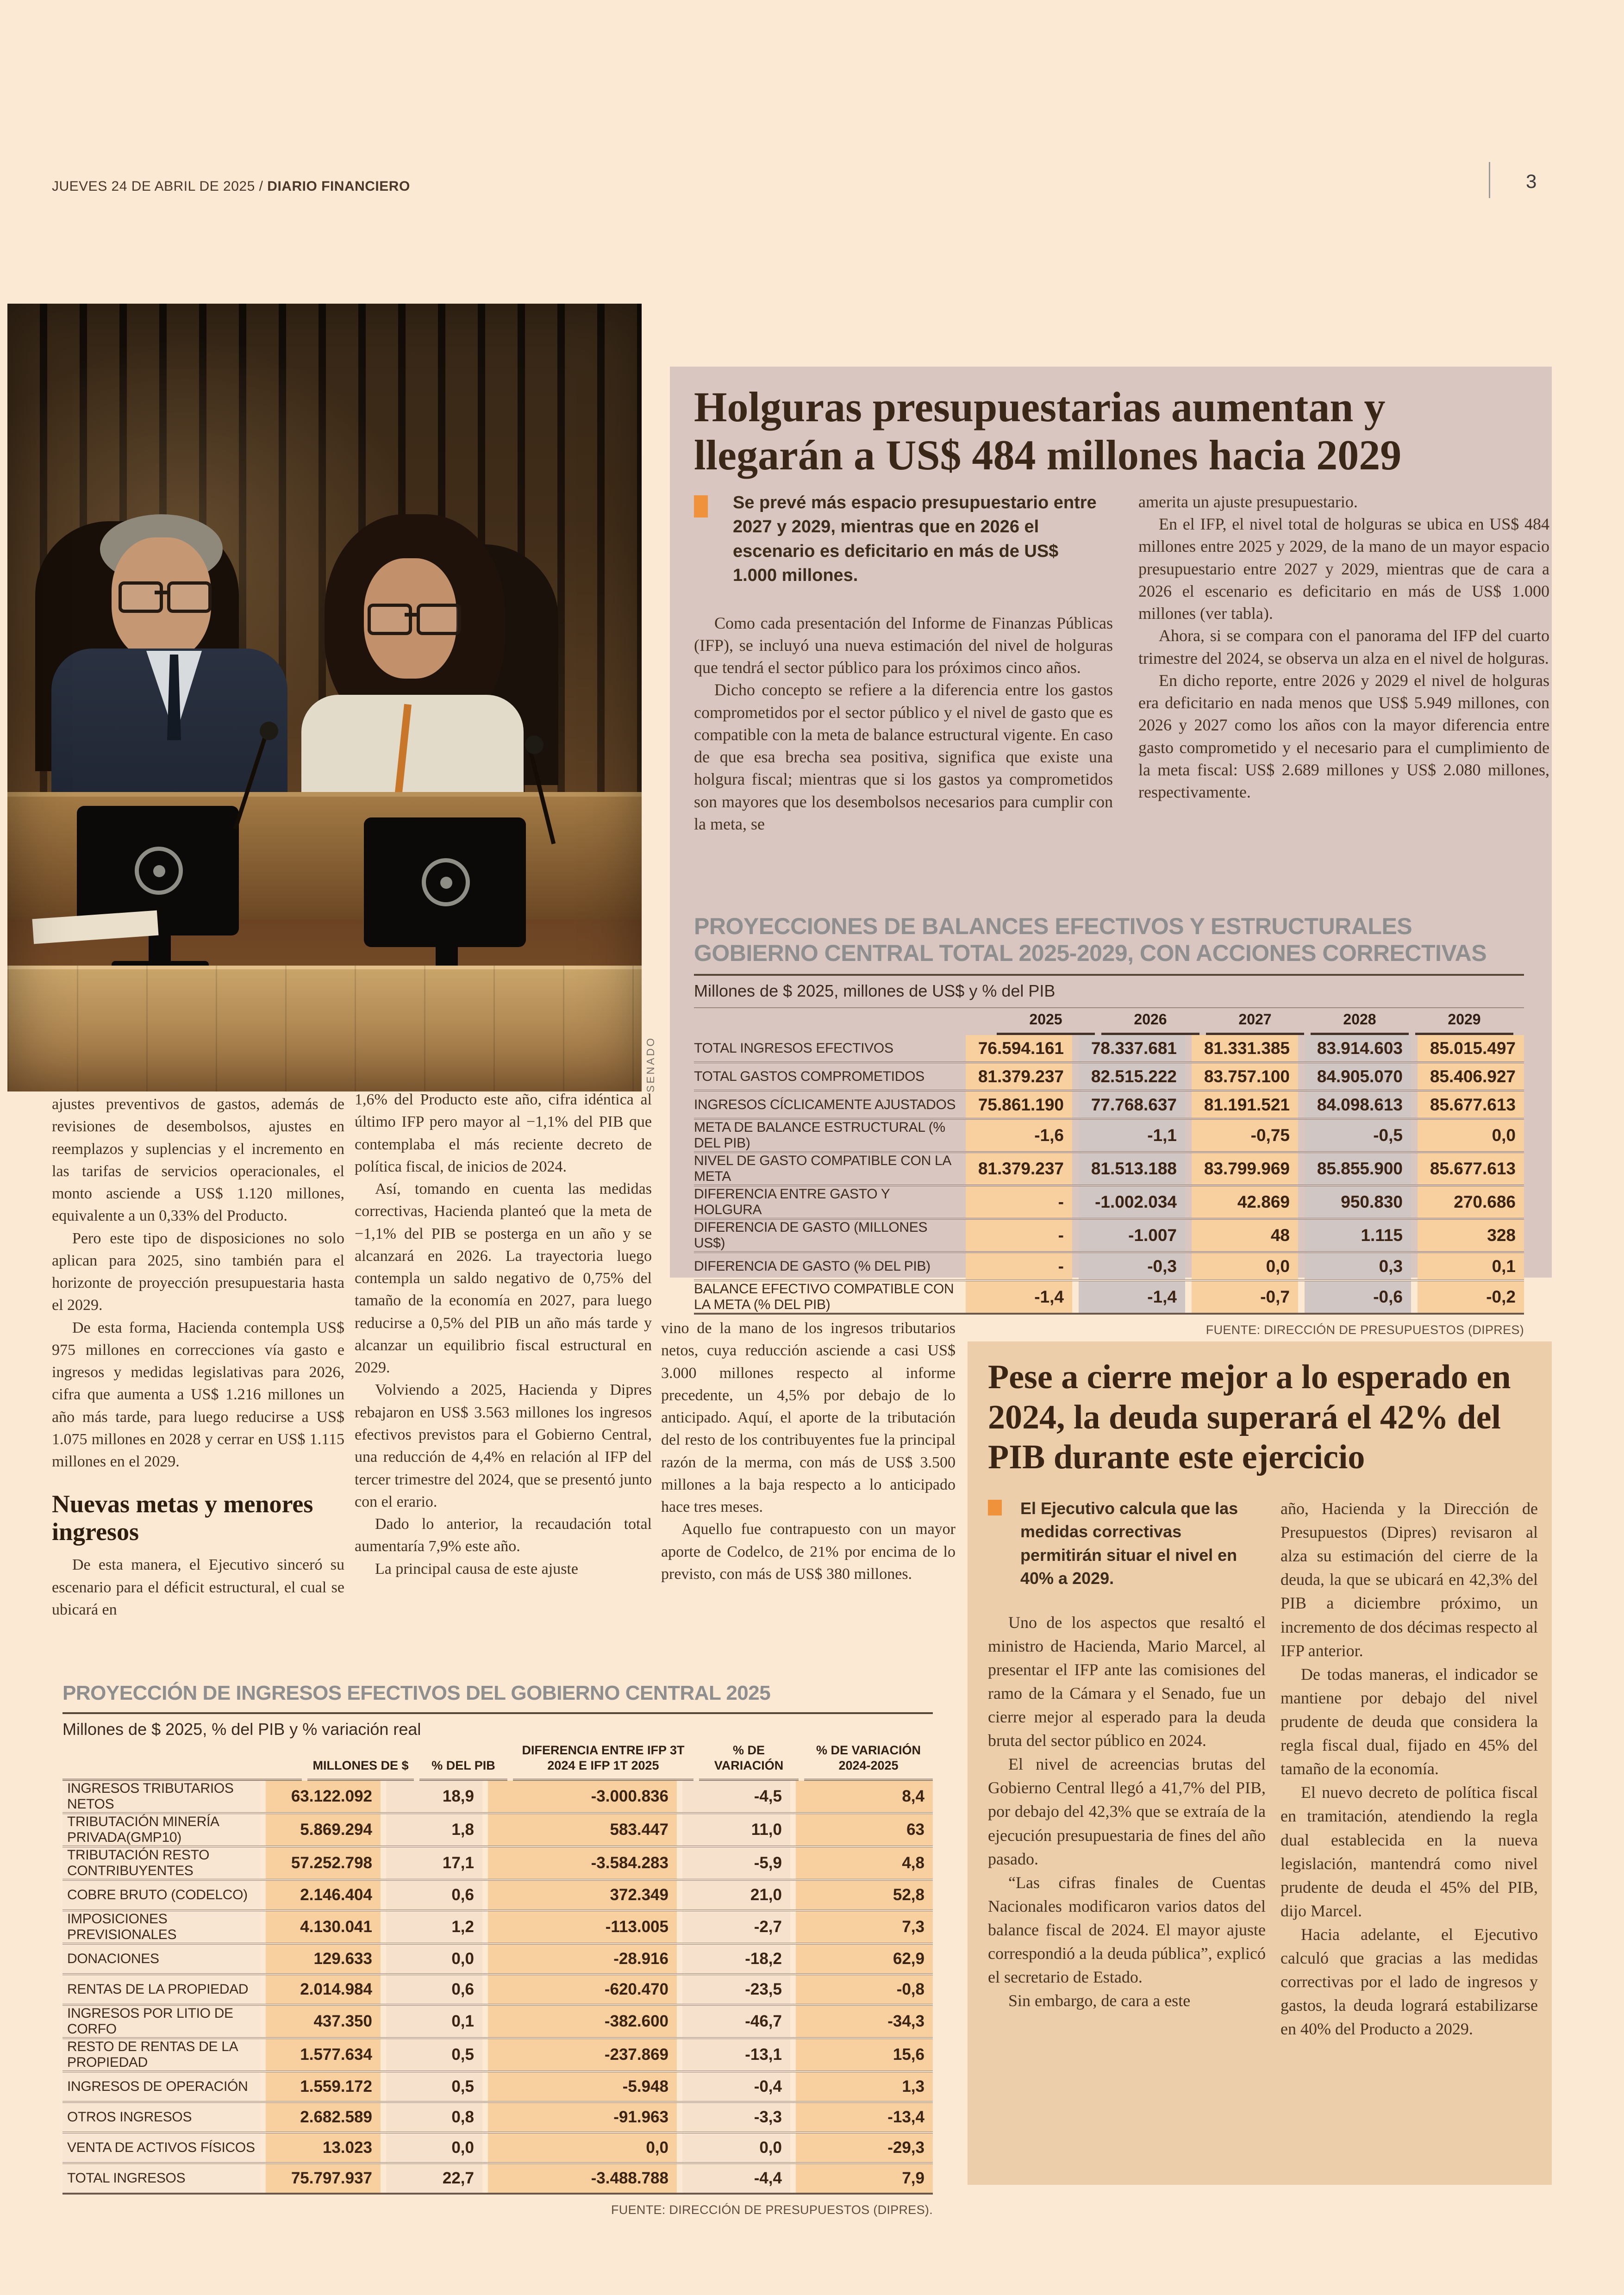  Describe the element at coordinates (864, 1927) in the screenshot. I see `cell: 7,3` at that location.